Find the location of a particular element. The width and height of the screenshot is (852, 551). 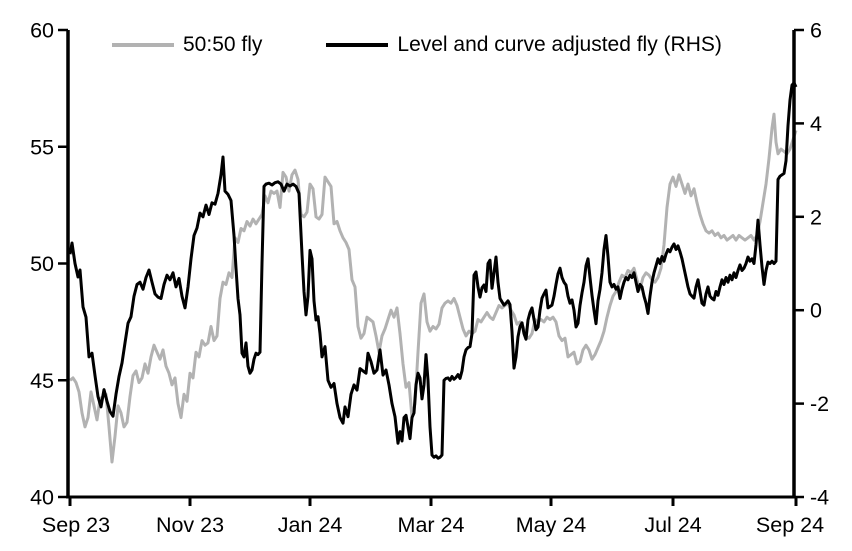

legend-item-level-curve-fly: Level and curve adjusted fly (RHS) is located at coordinates (524, 45).